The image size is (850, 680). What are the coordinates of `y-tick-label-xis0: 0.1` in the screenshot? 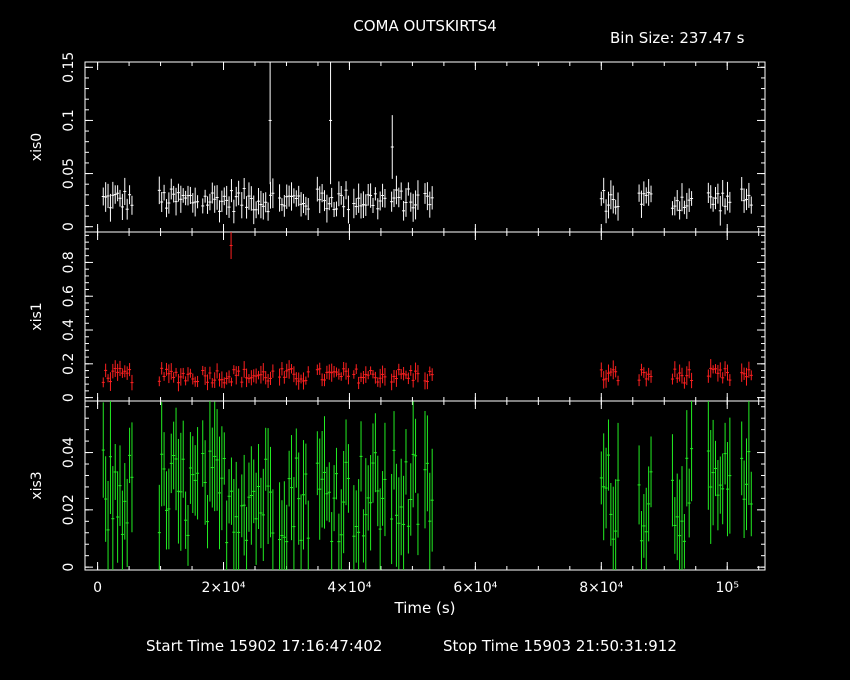 It's located at (69, 120).